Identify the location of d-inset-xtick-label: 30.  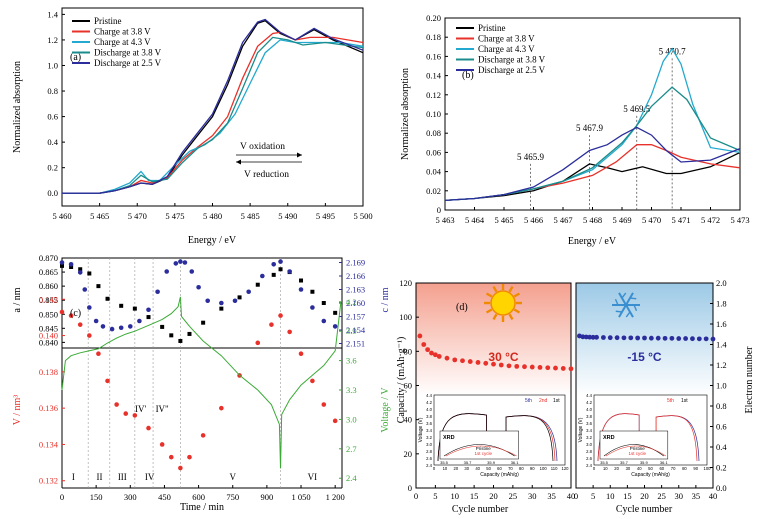
(628, 468).